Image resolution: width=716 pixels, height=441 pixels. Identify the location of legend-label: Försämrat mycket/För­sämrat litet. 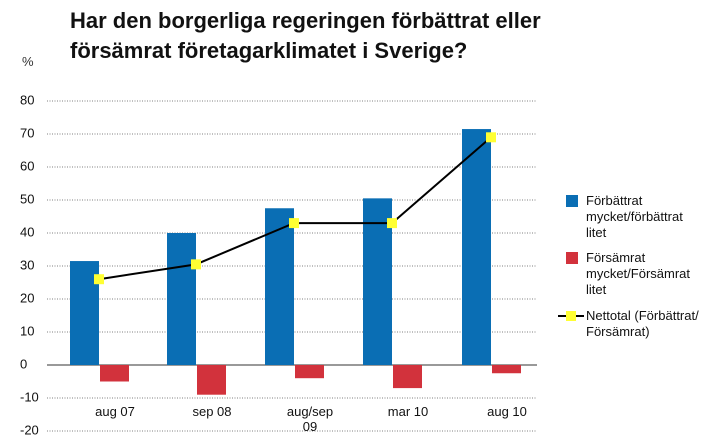
(638, 273).